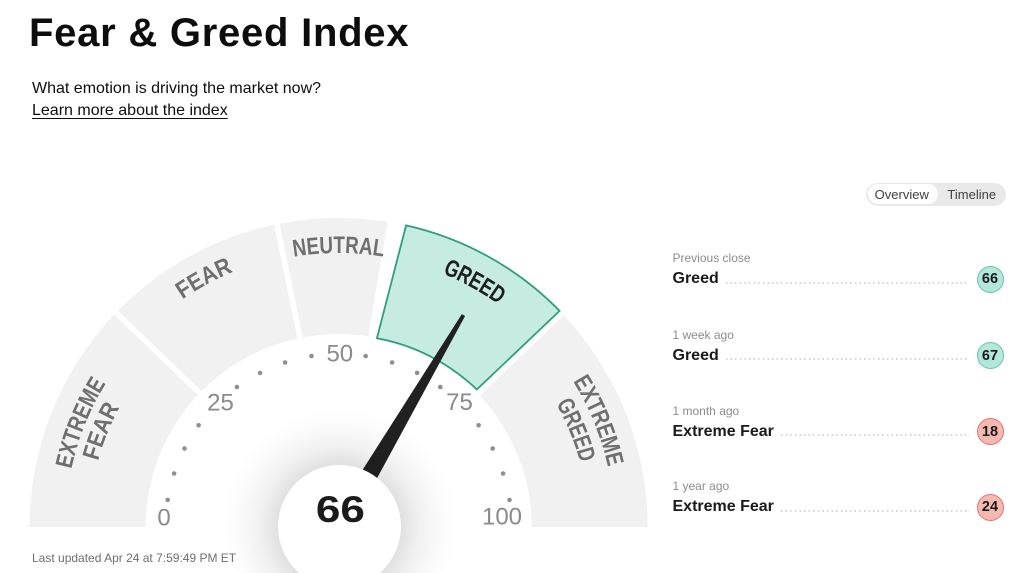  What do you see at coordinates (610, 444) in the screenshot?
I see `svg-text: M` at bounding box center [610, 444].